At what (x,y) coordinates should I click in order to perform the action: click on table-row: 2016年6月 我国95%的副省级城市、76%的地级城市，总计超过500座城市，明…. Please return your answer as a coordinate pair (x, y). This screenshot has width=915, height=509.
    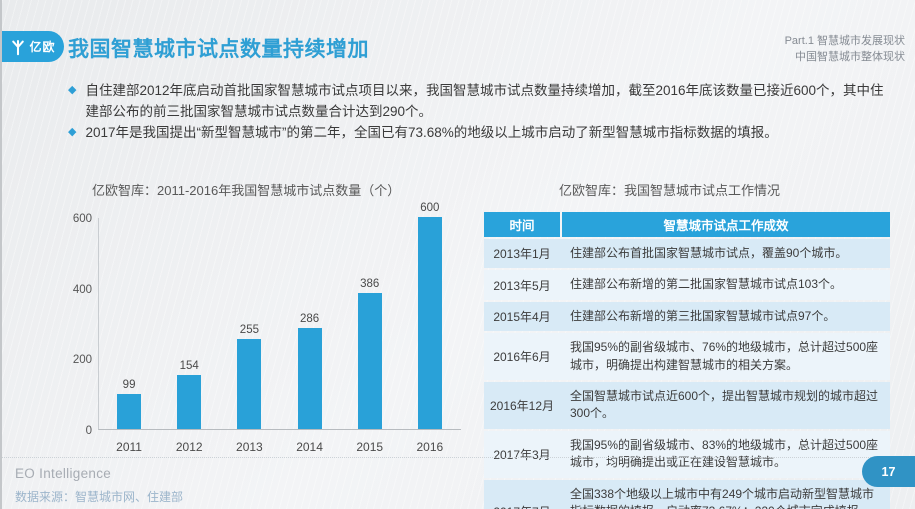
    Looking at the image, I should click on (687, 356).